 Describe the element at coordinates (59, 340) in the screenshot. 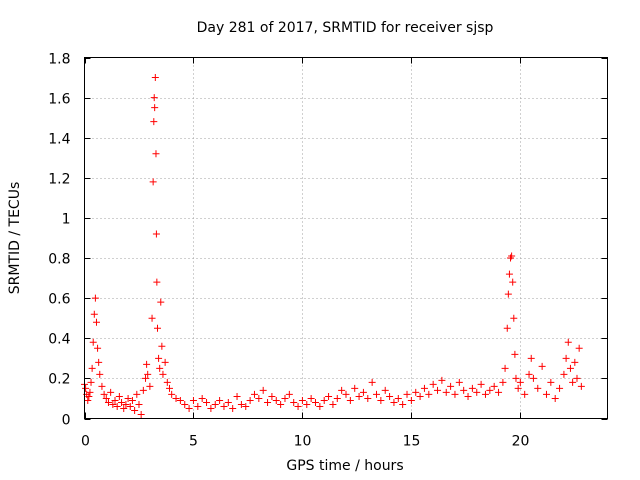

I see `y-tick-label: 0.4` at that location.